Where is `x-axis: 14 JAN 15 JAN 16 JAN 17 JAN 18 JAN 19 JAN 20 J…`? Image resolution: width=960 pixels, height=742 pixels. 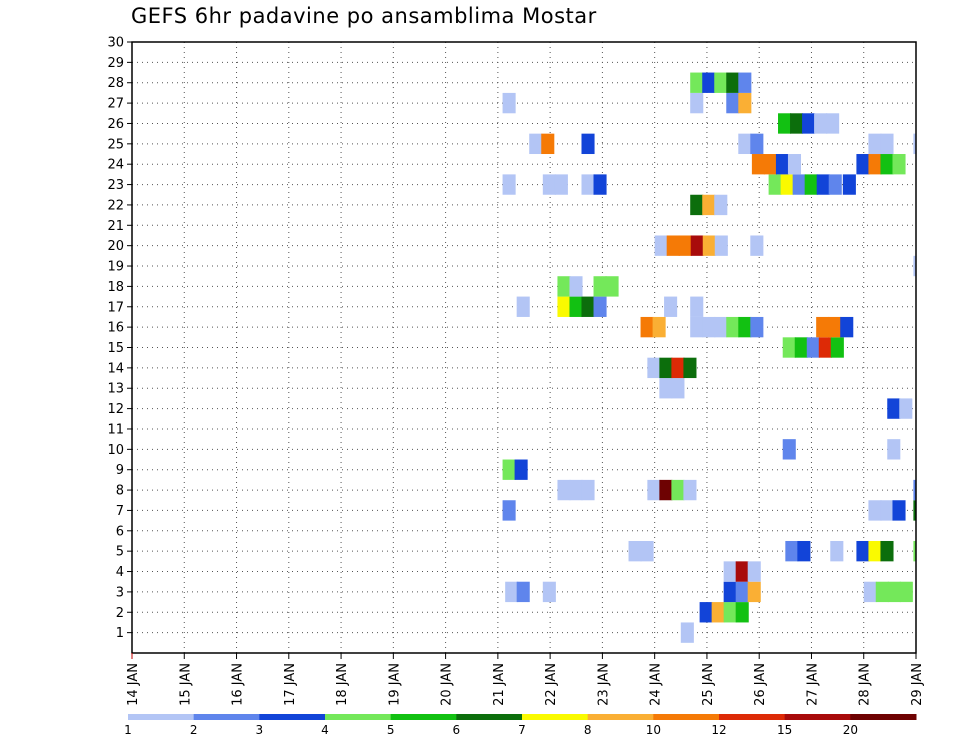 x-axis: 14 JAN 15 JAN 16 JAN 17 JAN 18 JAN 19 JAN 20 J… is located at coordinates (525, 679).